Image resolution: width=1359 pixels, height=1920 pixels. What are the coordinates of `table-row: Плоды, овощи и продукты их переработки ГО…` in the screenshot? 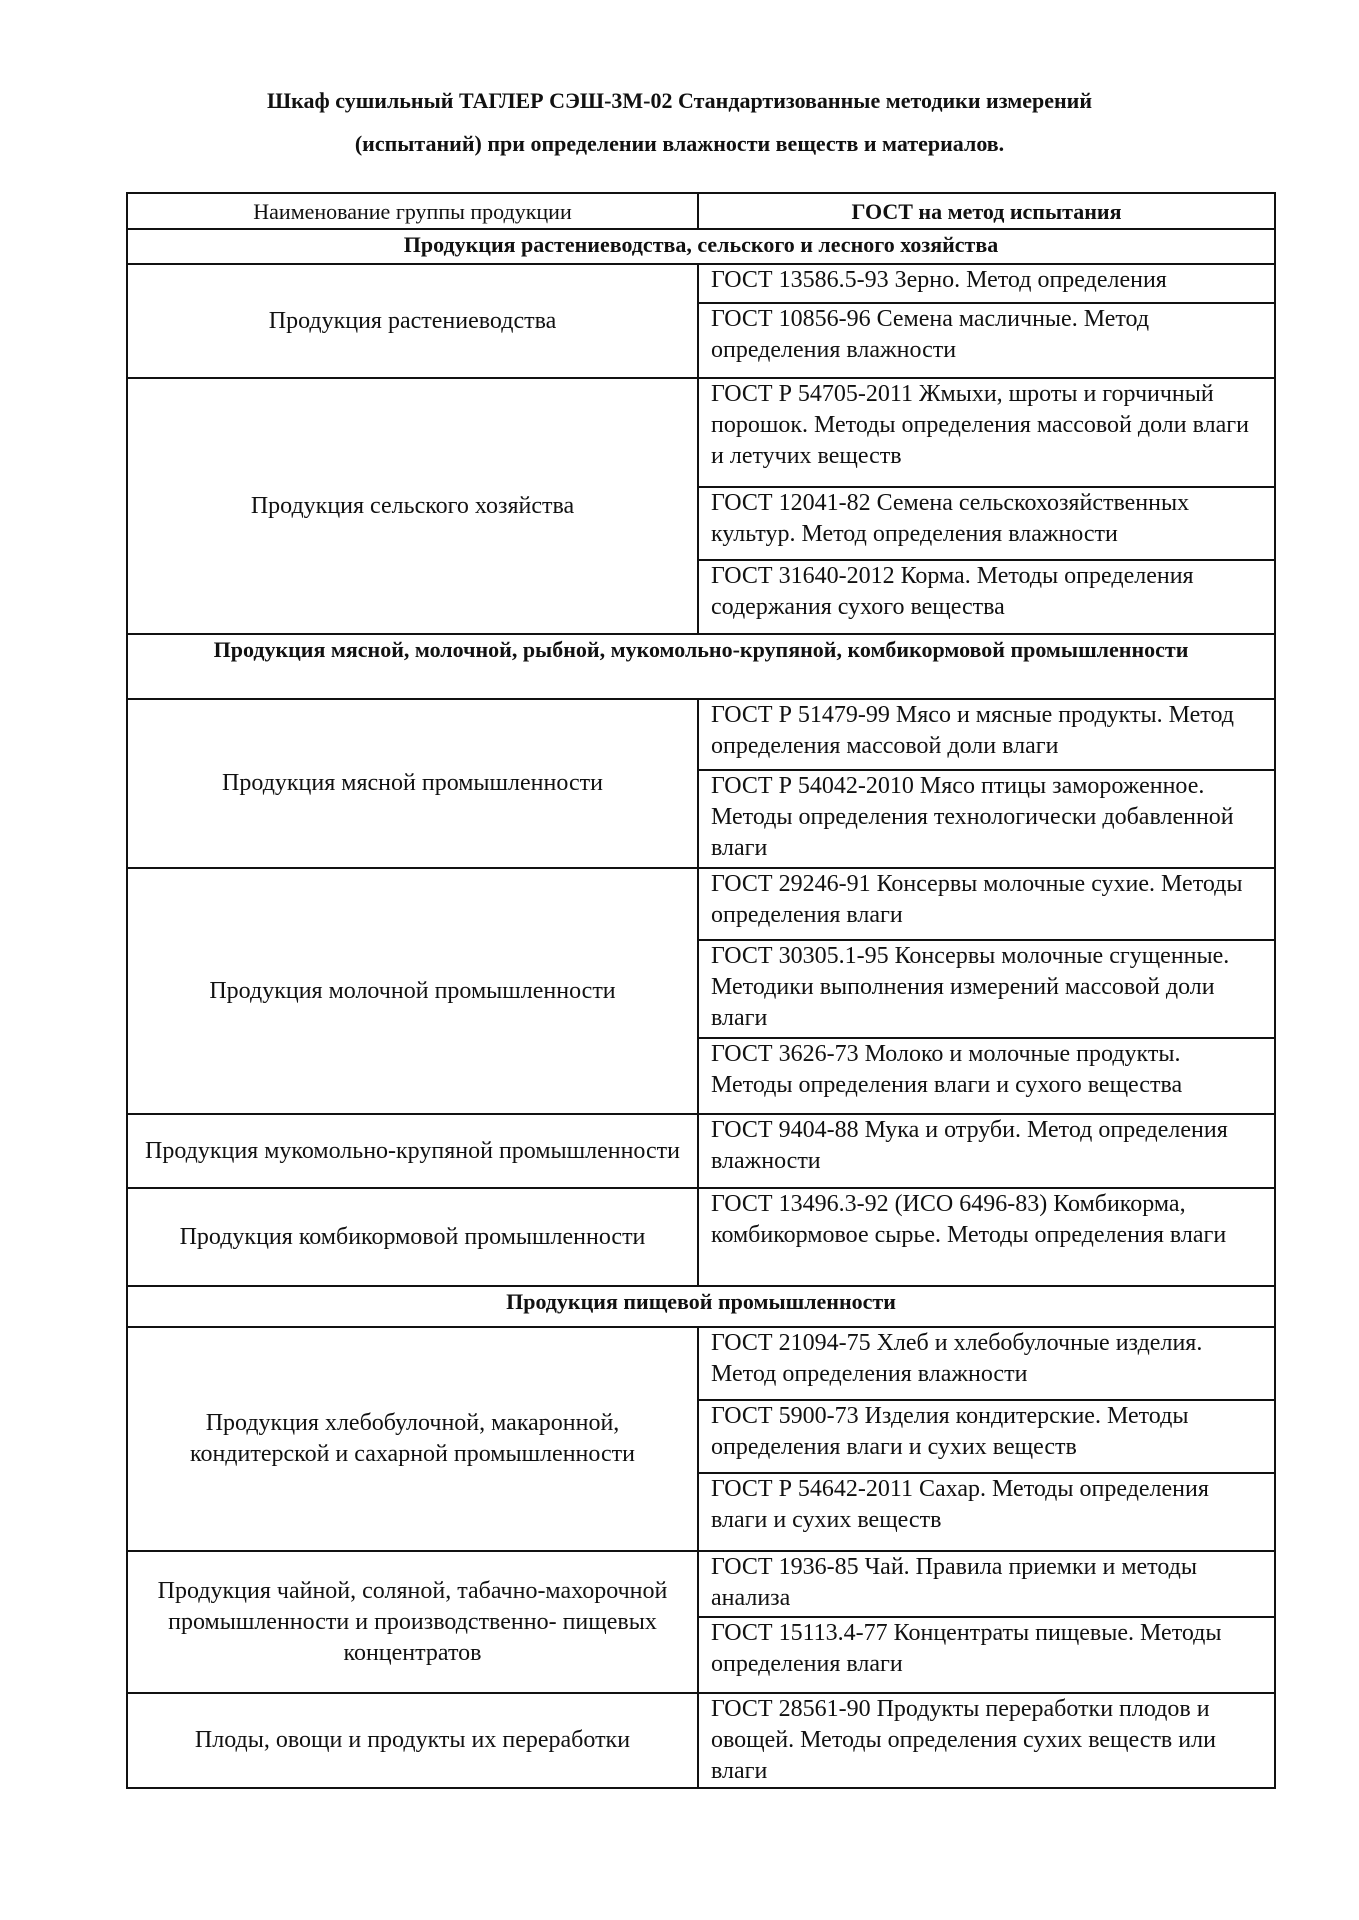 It's located at (701, 1740).